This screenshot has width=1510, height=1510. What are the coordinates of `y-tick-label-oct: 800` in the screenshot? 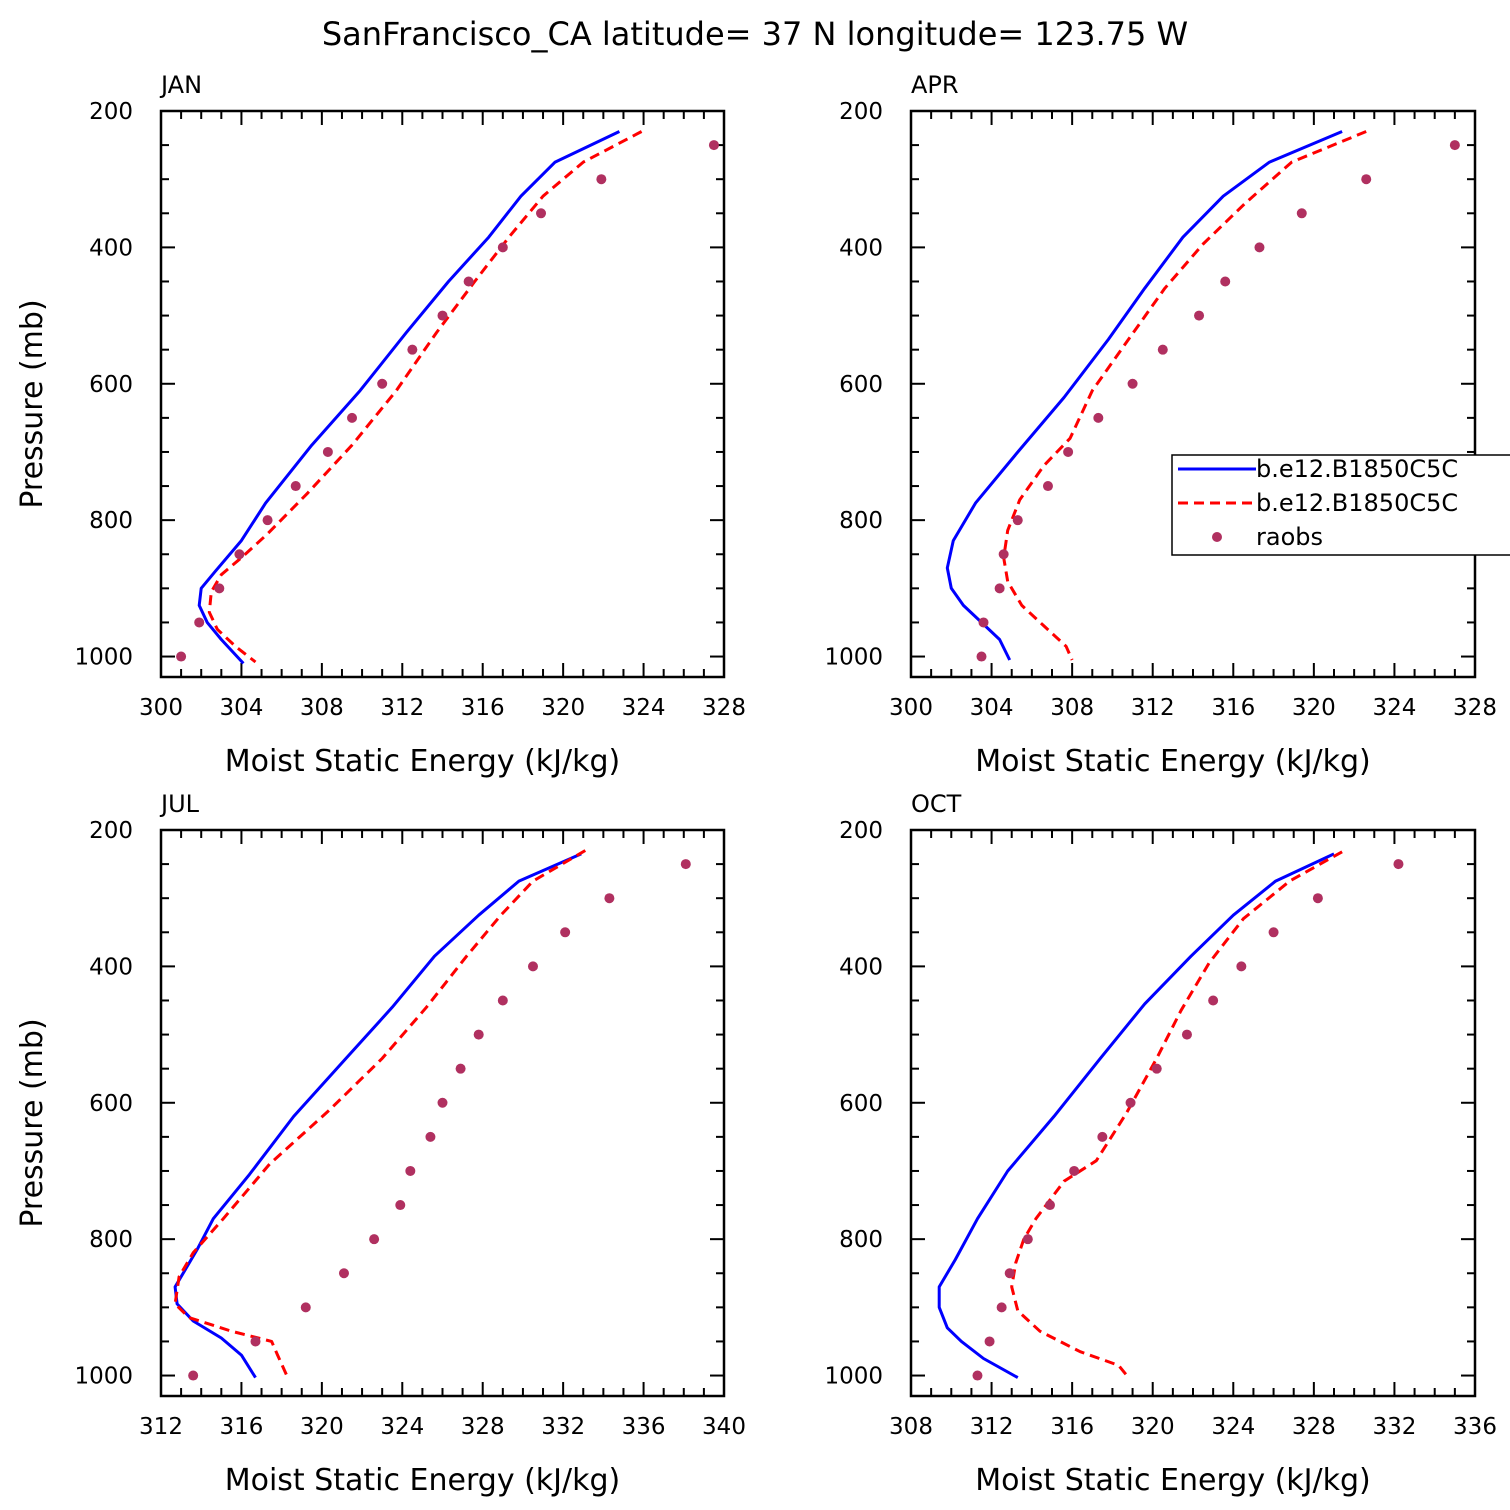 It's located at (861, 1240).